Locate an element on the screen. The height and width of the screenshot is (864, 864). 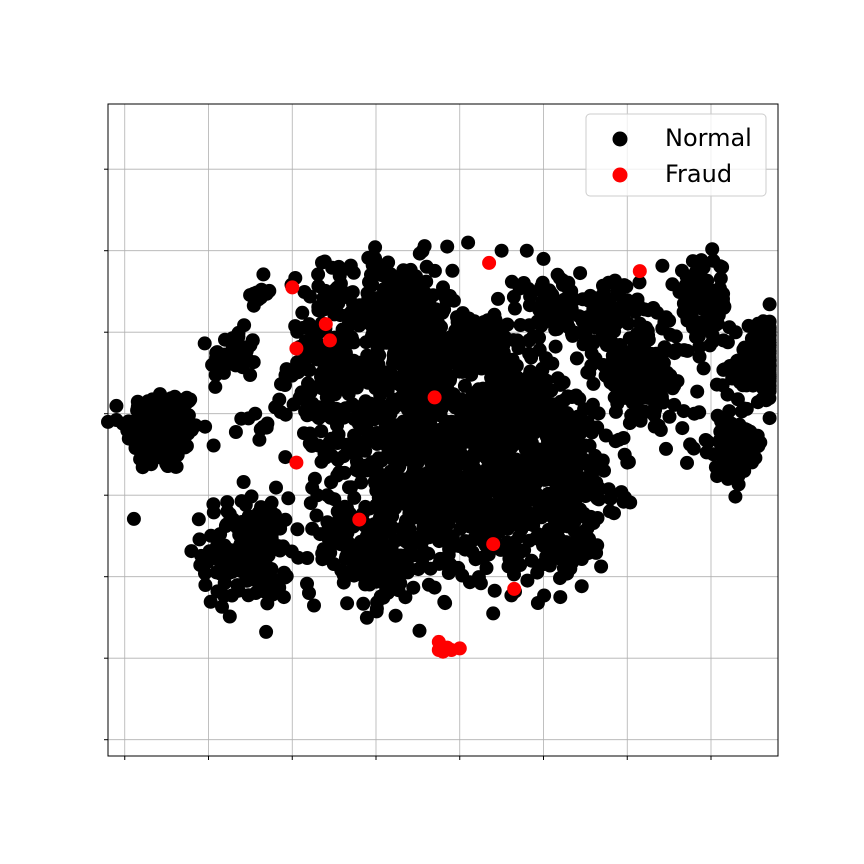
point-normal-1915 is located at coordinates (493, 515).